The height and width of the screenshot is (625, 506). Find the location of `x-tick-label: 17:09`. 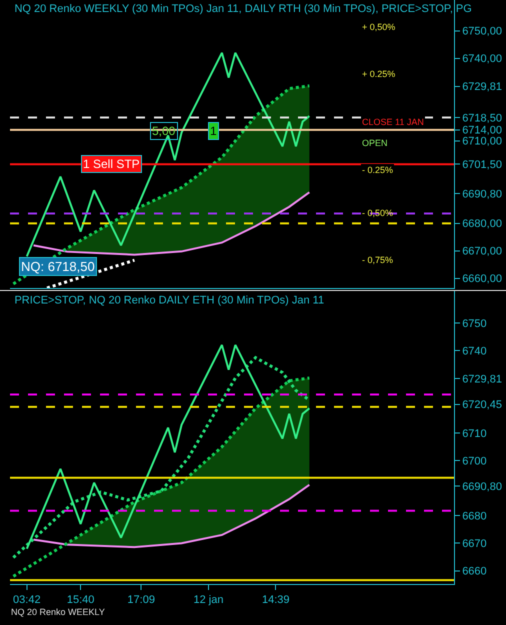

x-tick-label: 17:09 is located at coordinates (141, 600).